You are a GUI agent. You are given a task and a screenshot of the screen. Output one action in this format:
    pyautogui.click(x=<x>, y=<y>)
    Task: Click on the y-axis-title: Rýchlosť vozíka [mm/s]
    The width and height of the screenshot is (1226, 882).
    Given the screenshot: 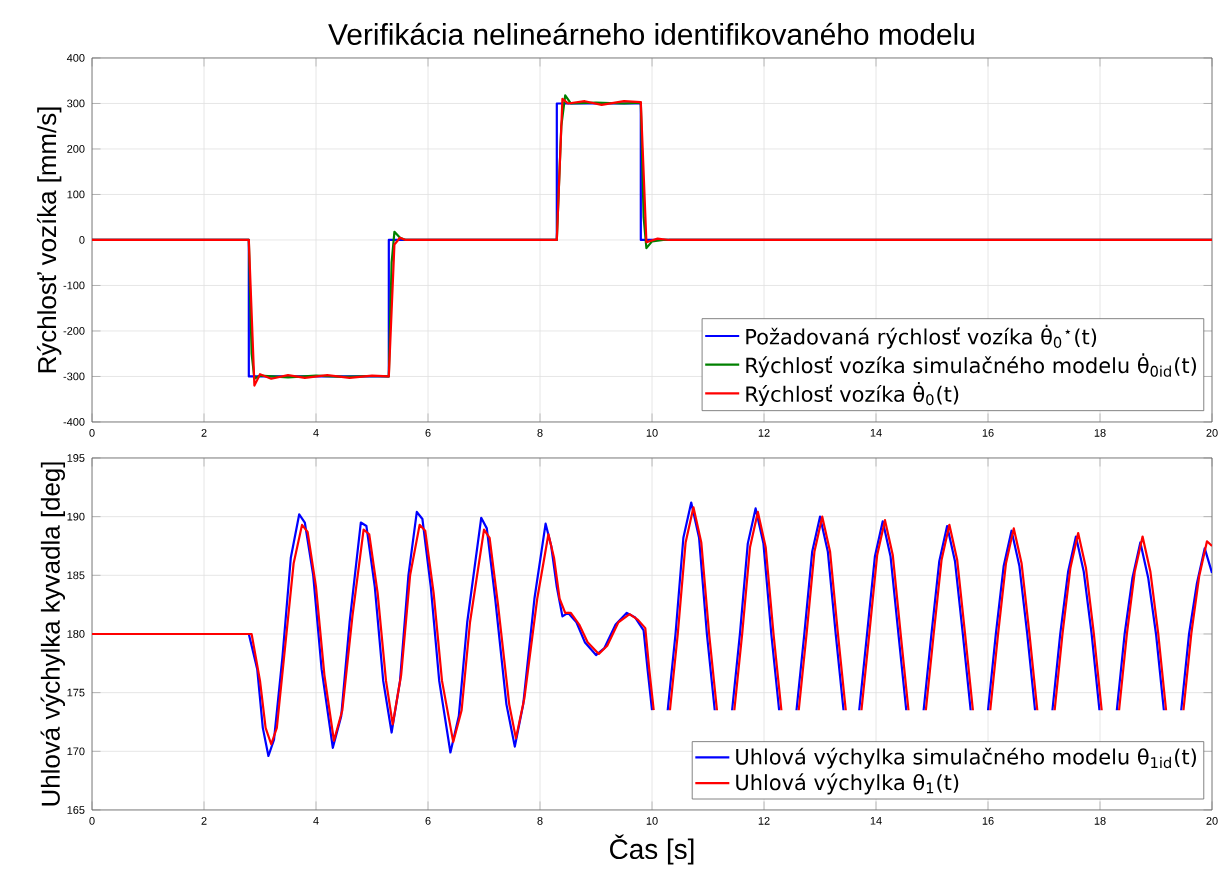 What is the action you would take?
    pyautogui.click(x=49, y=240)
    